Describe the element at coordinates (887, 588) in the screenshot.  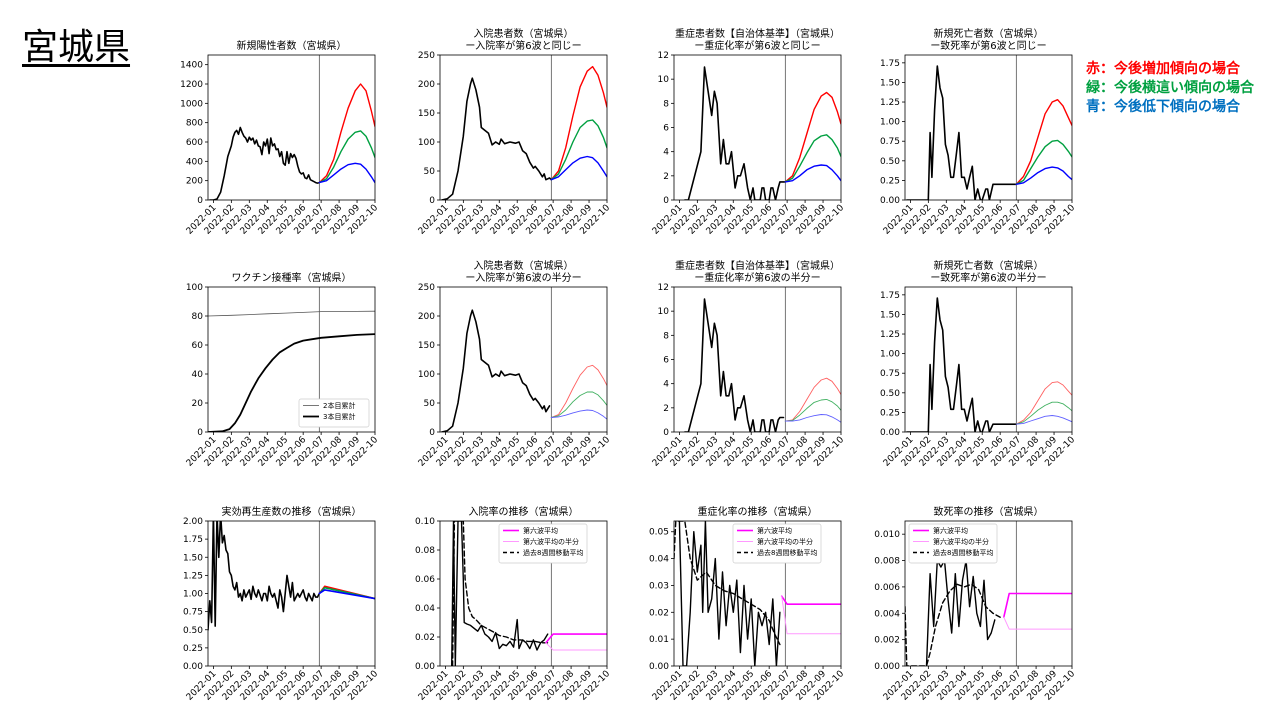
I see `y-tick-label: 0.006` at that location.